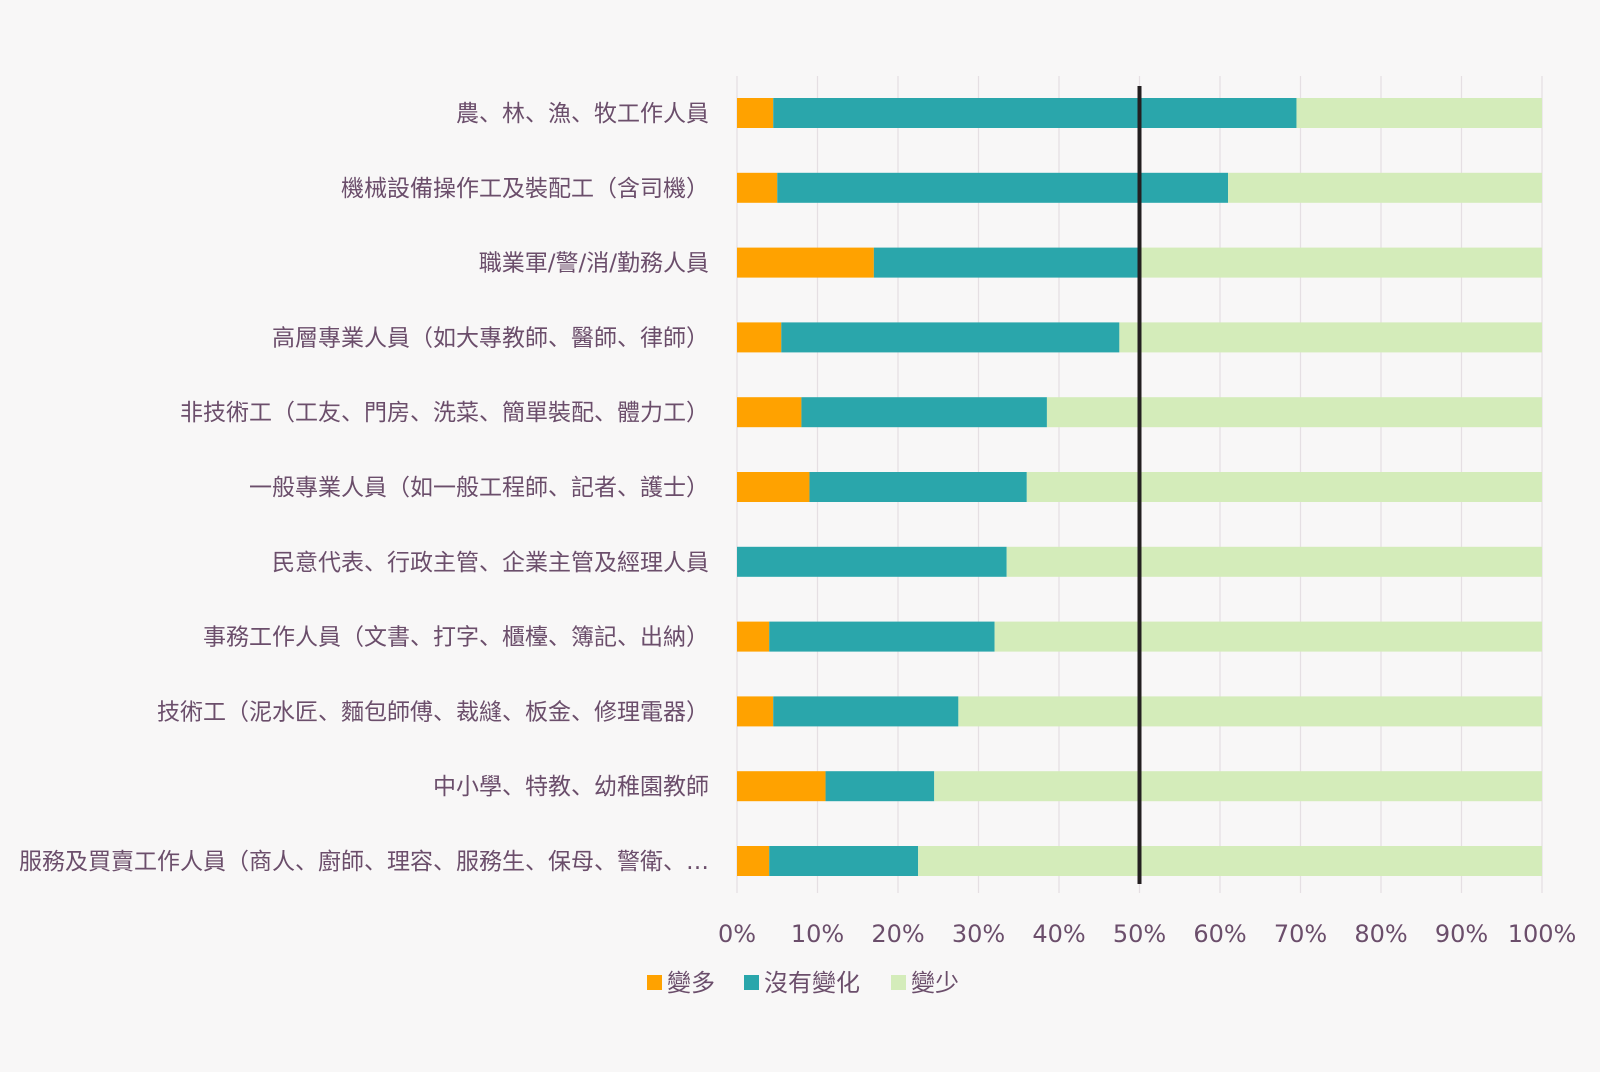 The height and width of the screenshot is (1072, 1600). Describe the element at coordinates (935, 983) in the screenshot. I see `legend-label: 變少` at that location.